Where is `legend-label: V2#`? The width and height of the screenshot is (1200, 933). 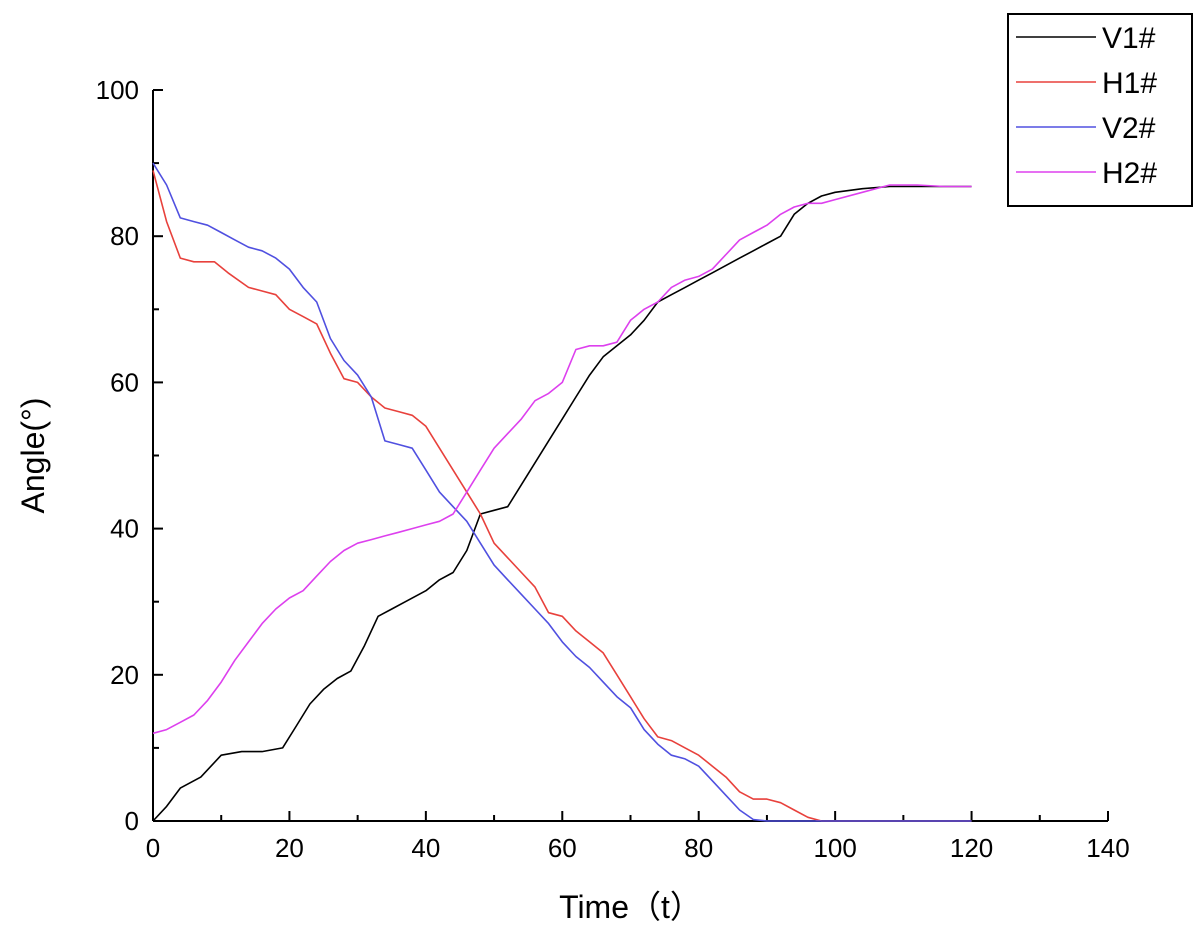 legend-label: V2# is located at coordinates (1129, 128).